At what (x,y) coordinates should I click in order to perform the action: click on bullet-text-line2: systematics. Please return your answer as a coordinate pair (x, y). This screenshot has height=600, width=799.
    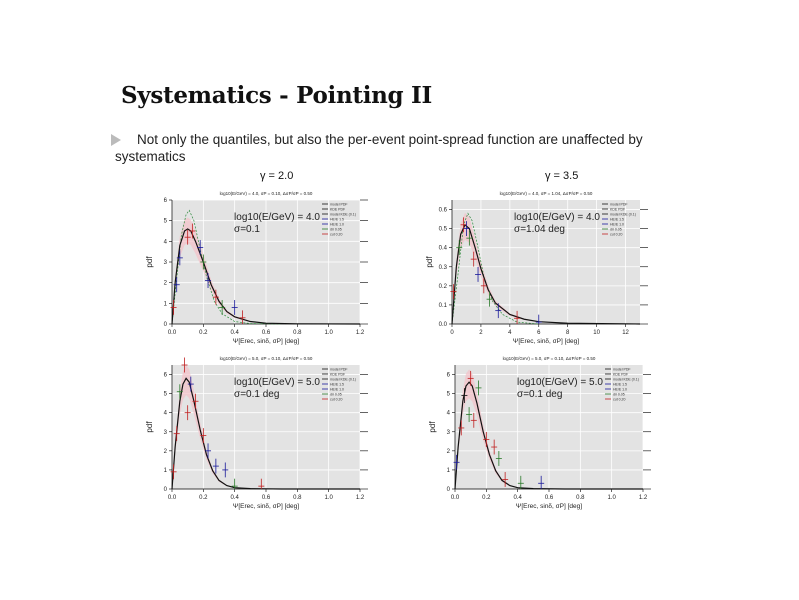
    Looking at the image, I should click on (150, 156).